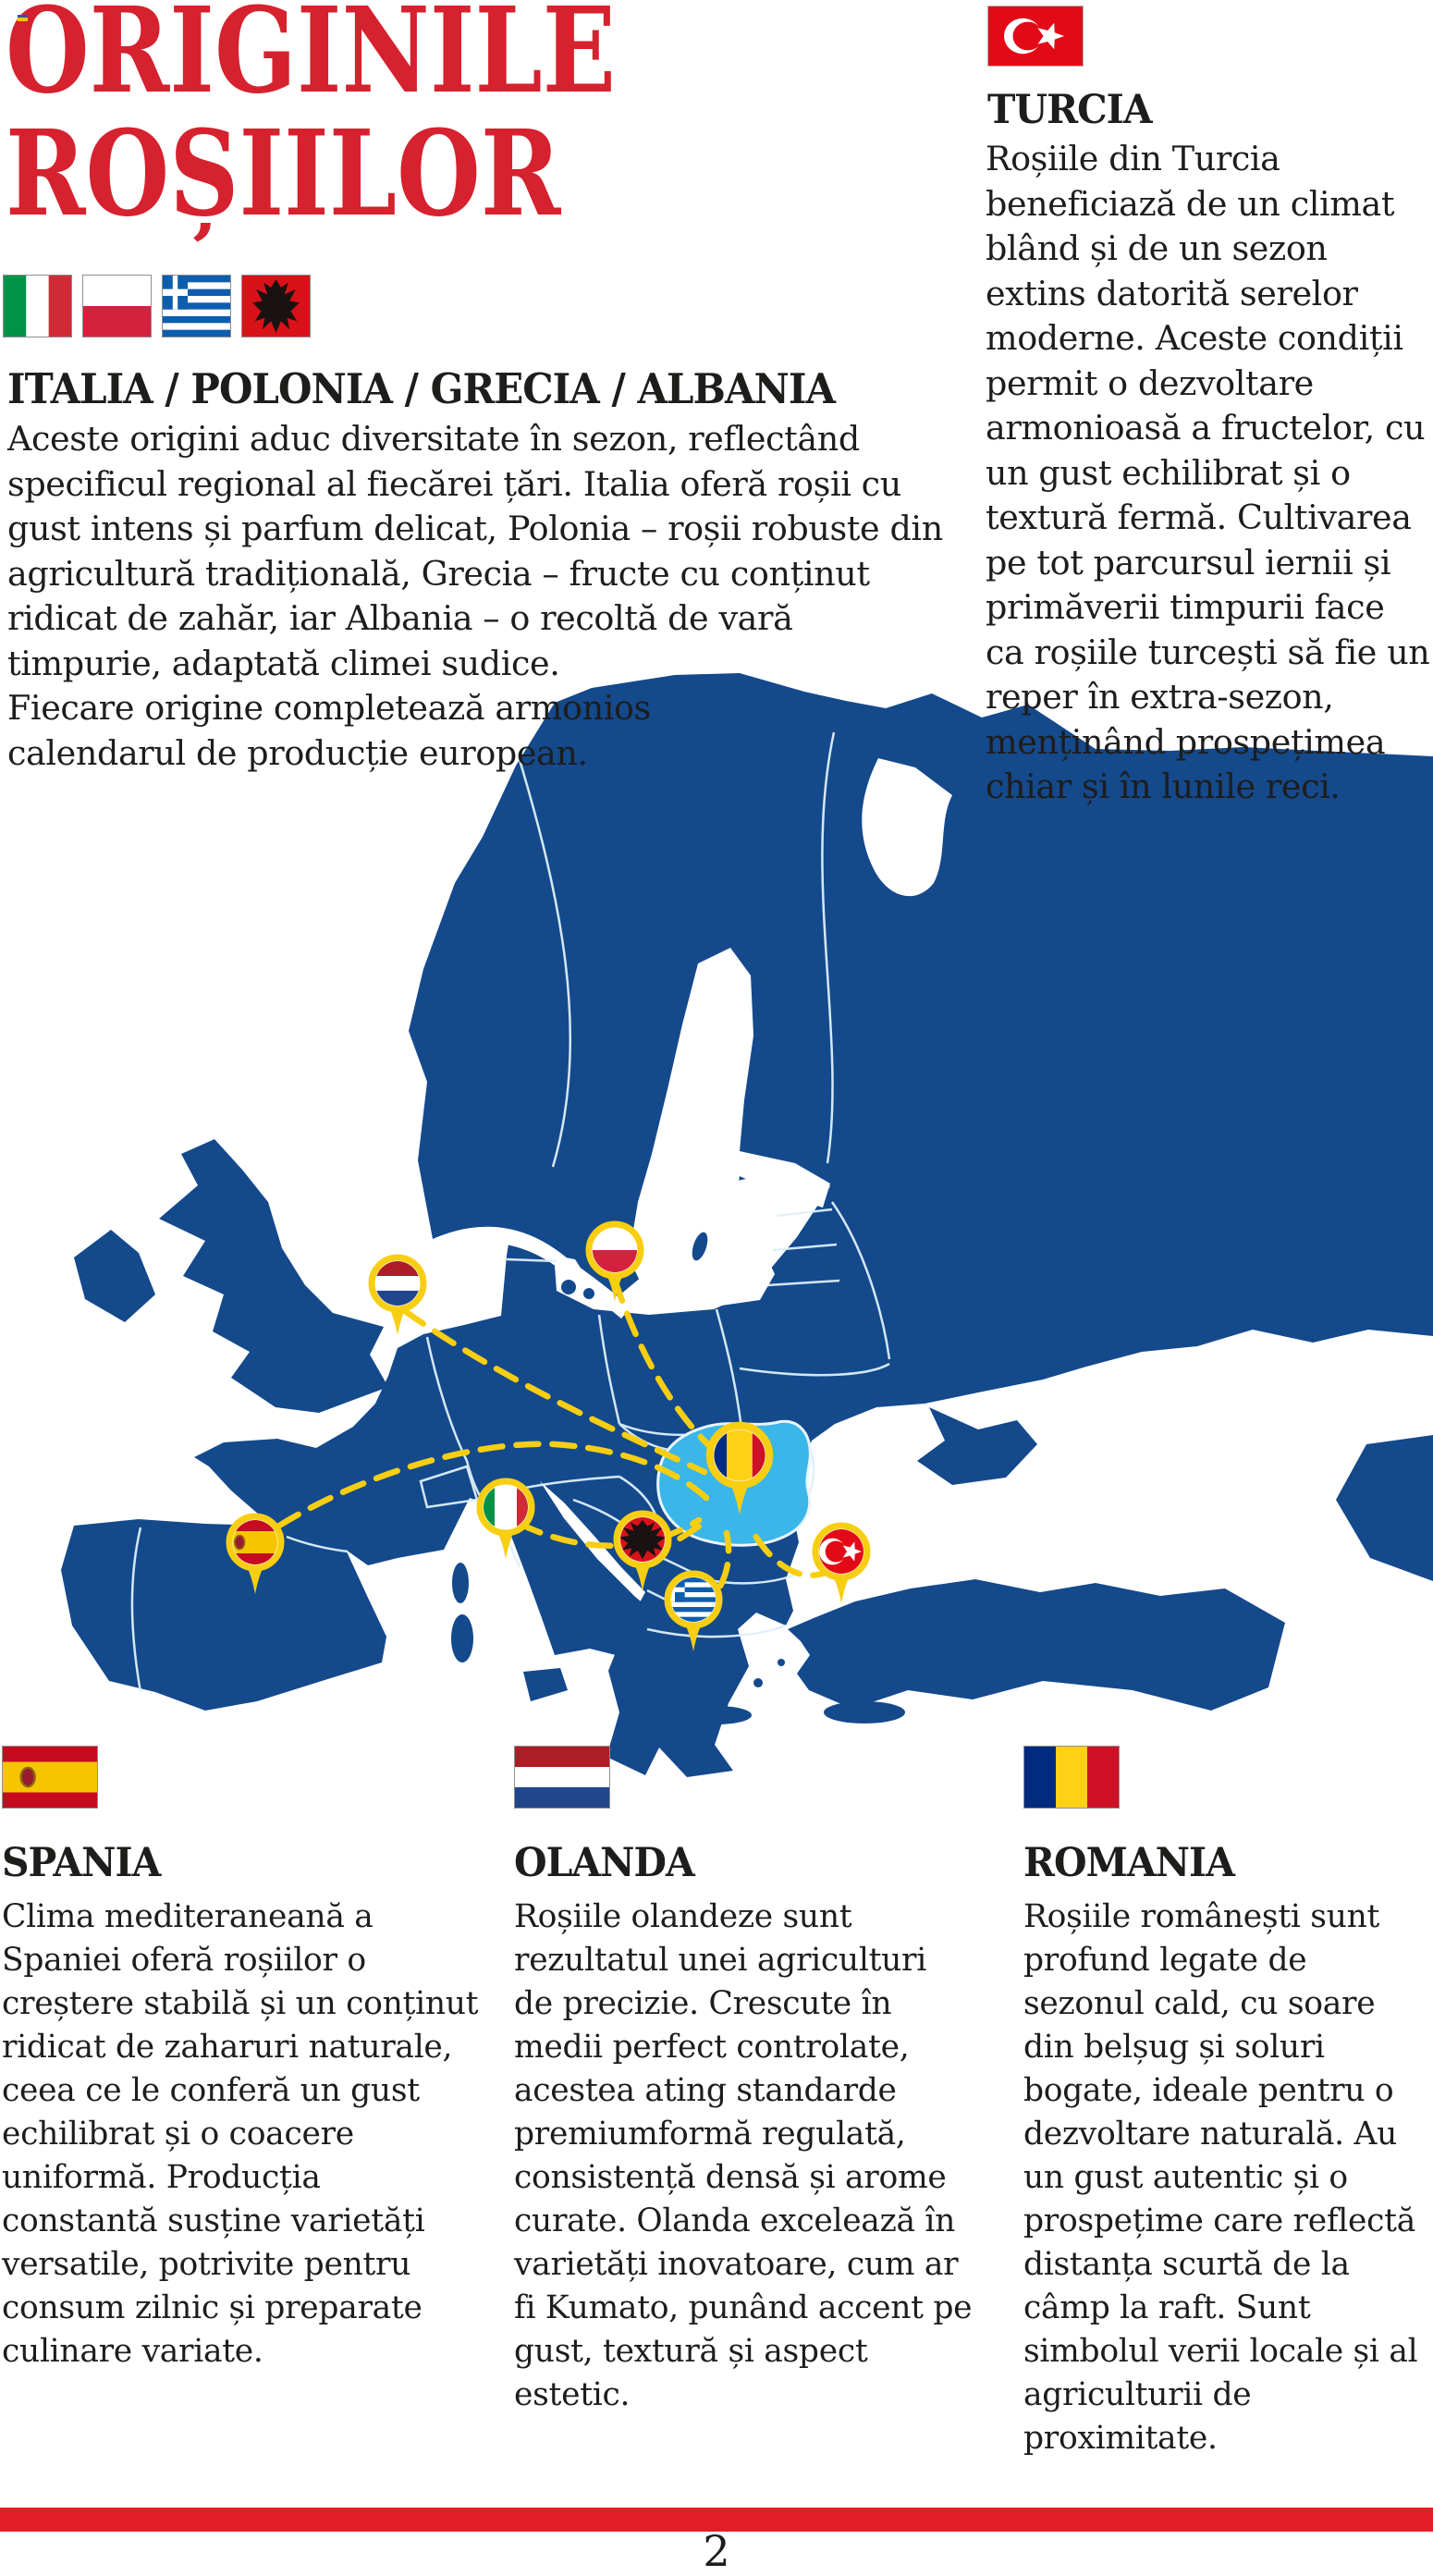 This screenshot has width=1433, height=2576. Describe the element at coordinates (460, 1583) in the screenshot. I see `corsica-island` at that location.